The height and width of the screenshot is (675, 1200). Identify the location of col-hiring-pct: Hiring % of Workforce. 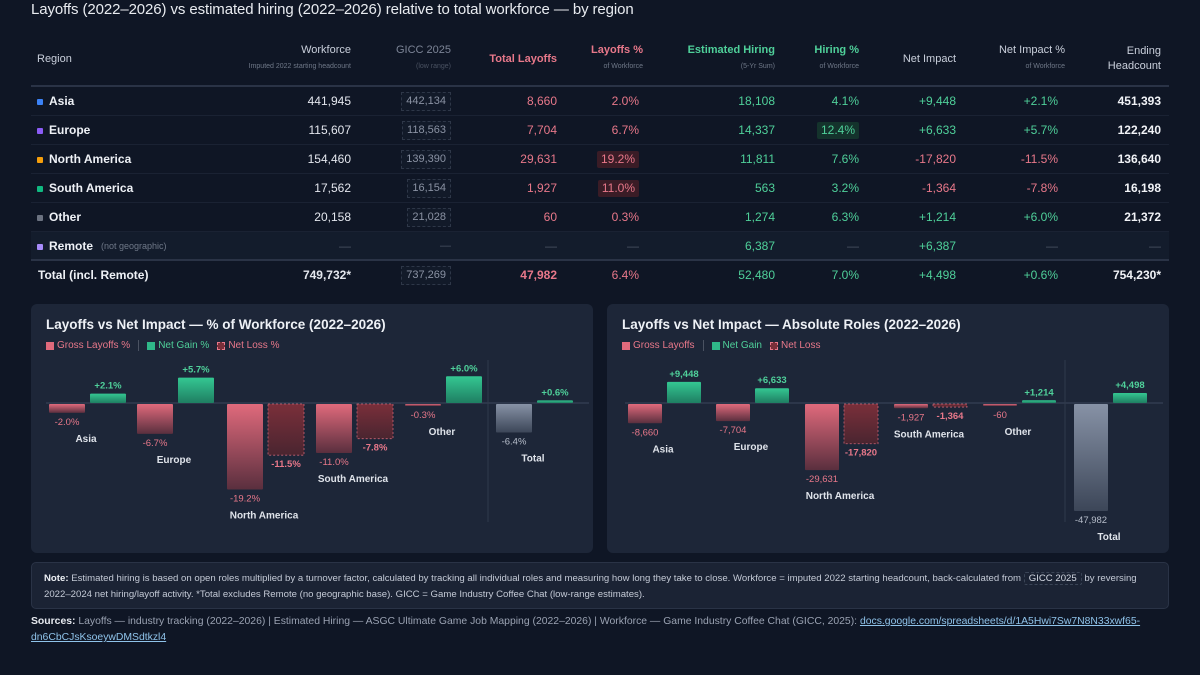
(836, 57).